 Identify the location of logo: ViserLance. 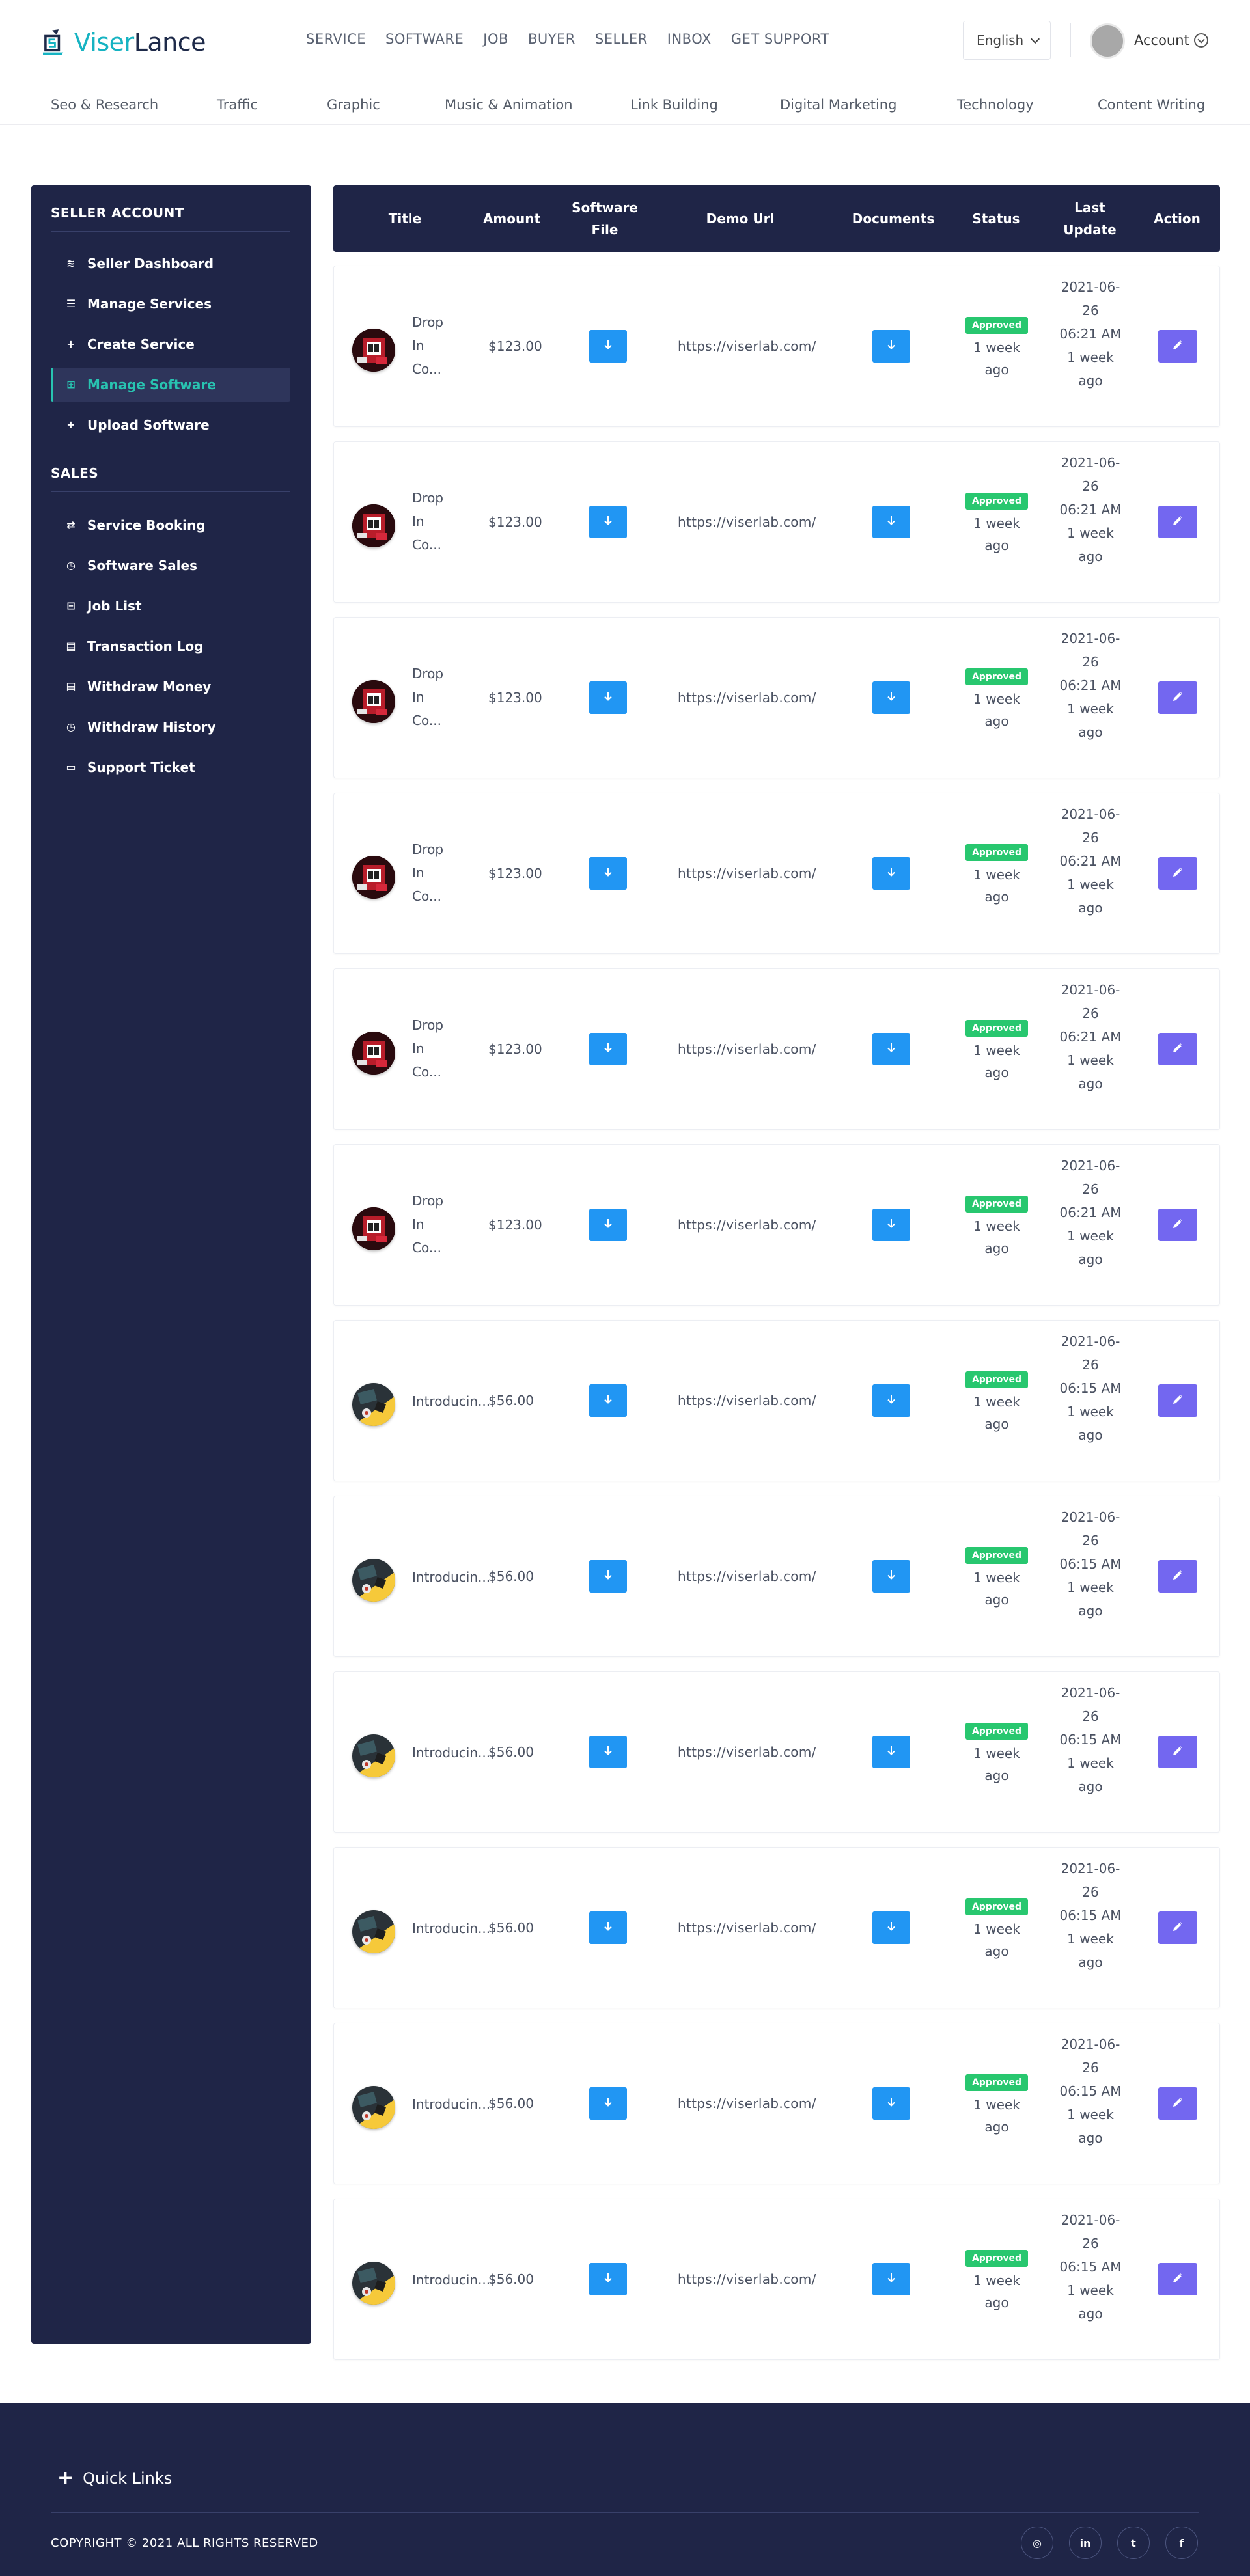
(124, 43).